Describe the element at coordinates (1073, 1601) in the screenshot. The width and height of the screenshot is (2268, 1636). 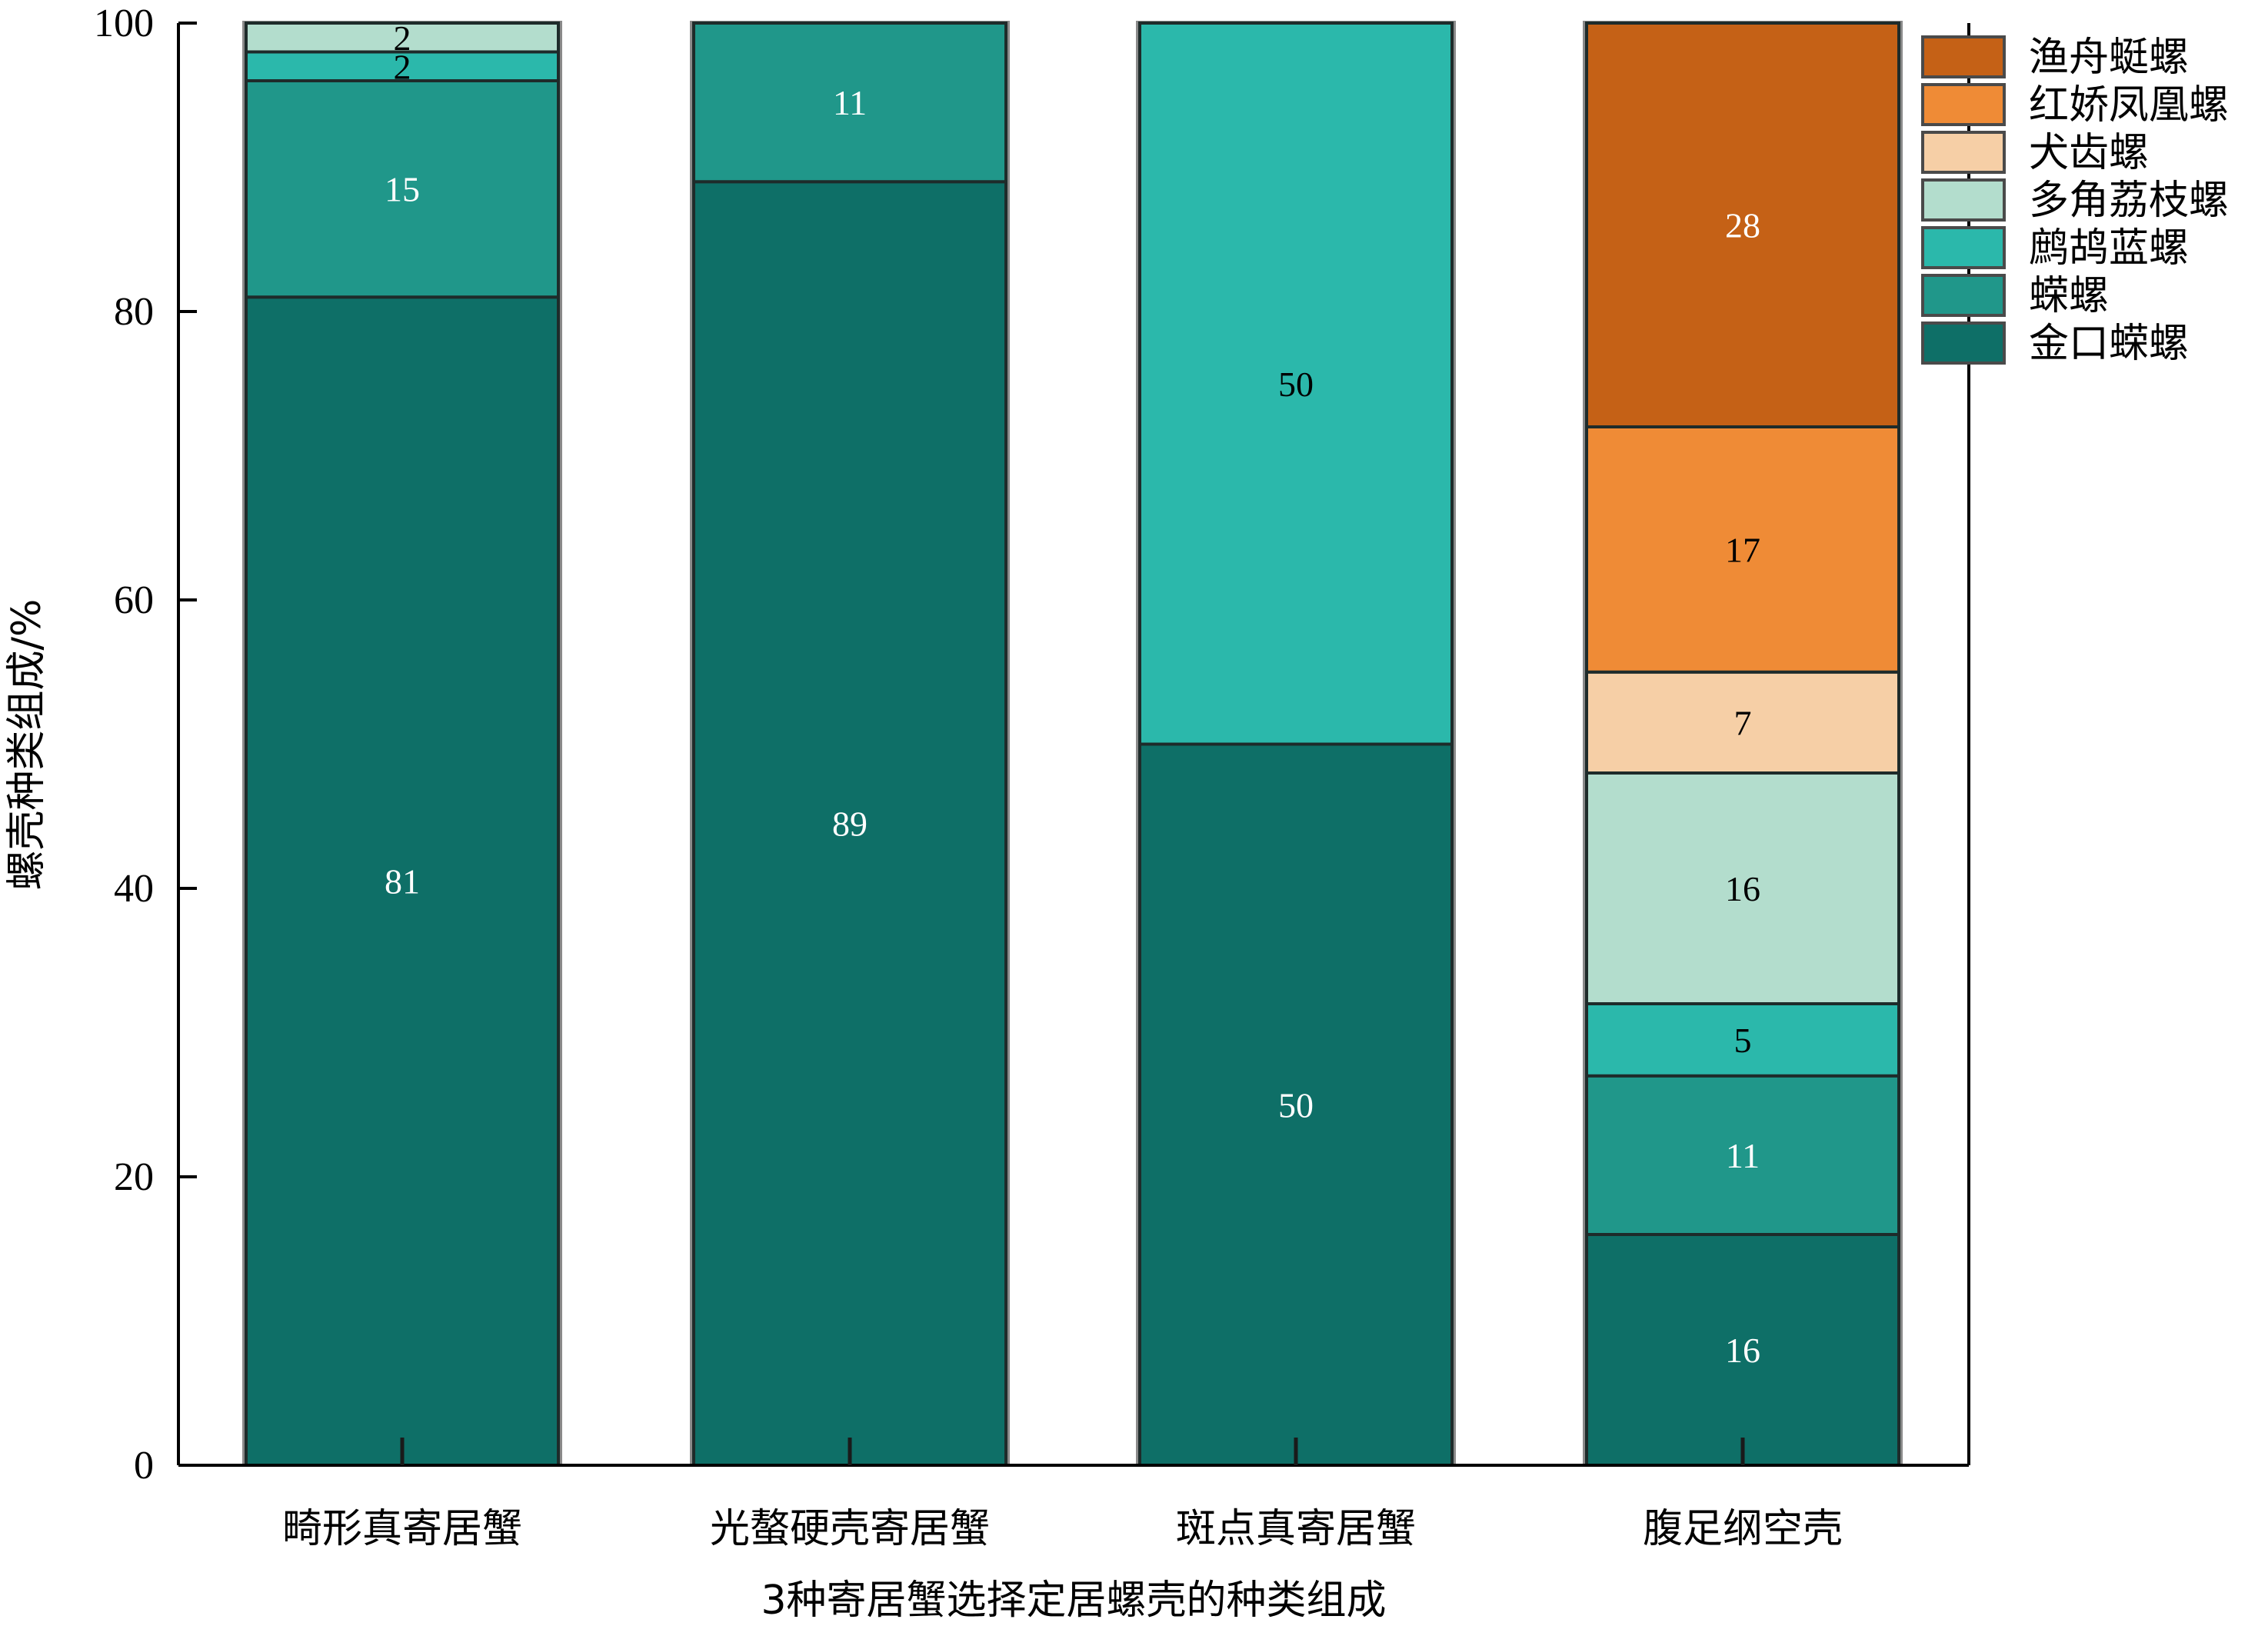
I see `x-axis-title: 3种寄居蟹选择定居螺壳的种类组成` at that location.